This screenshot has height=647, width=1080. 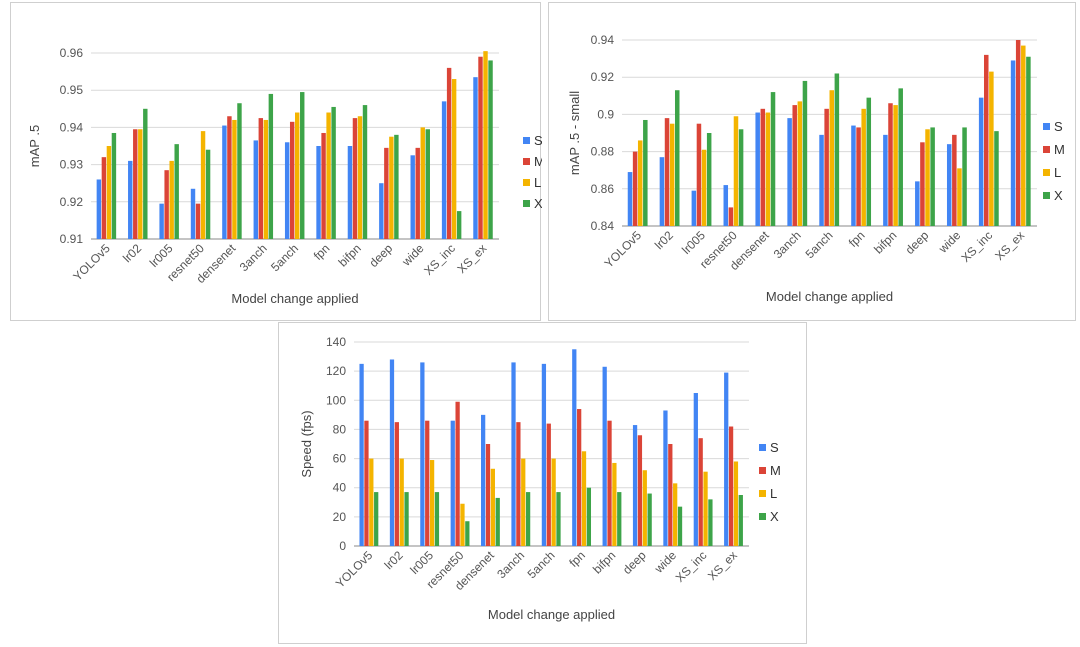 I want to click on legend-label-s: S, so click(x=1058, y=126).